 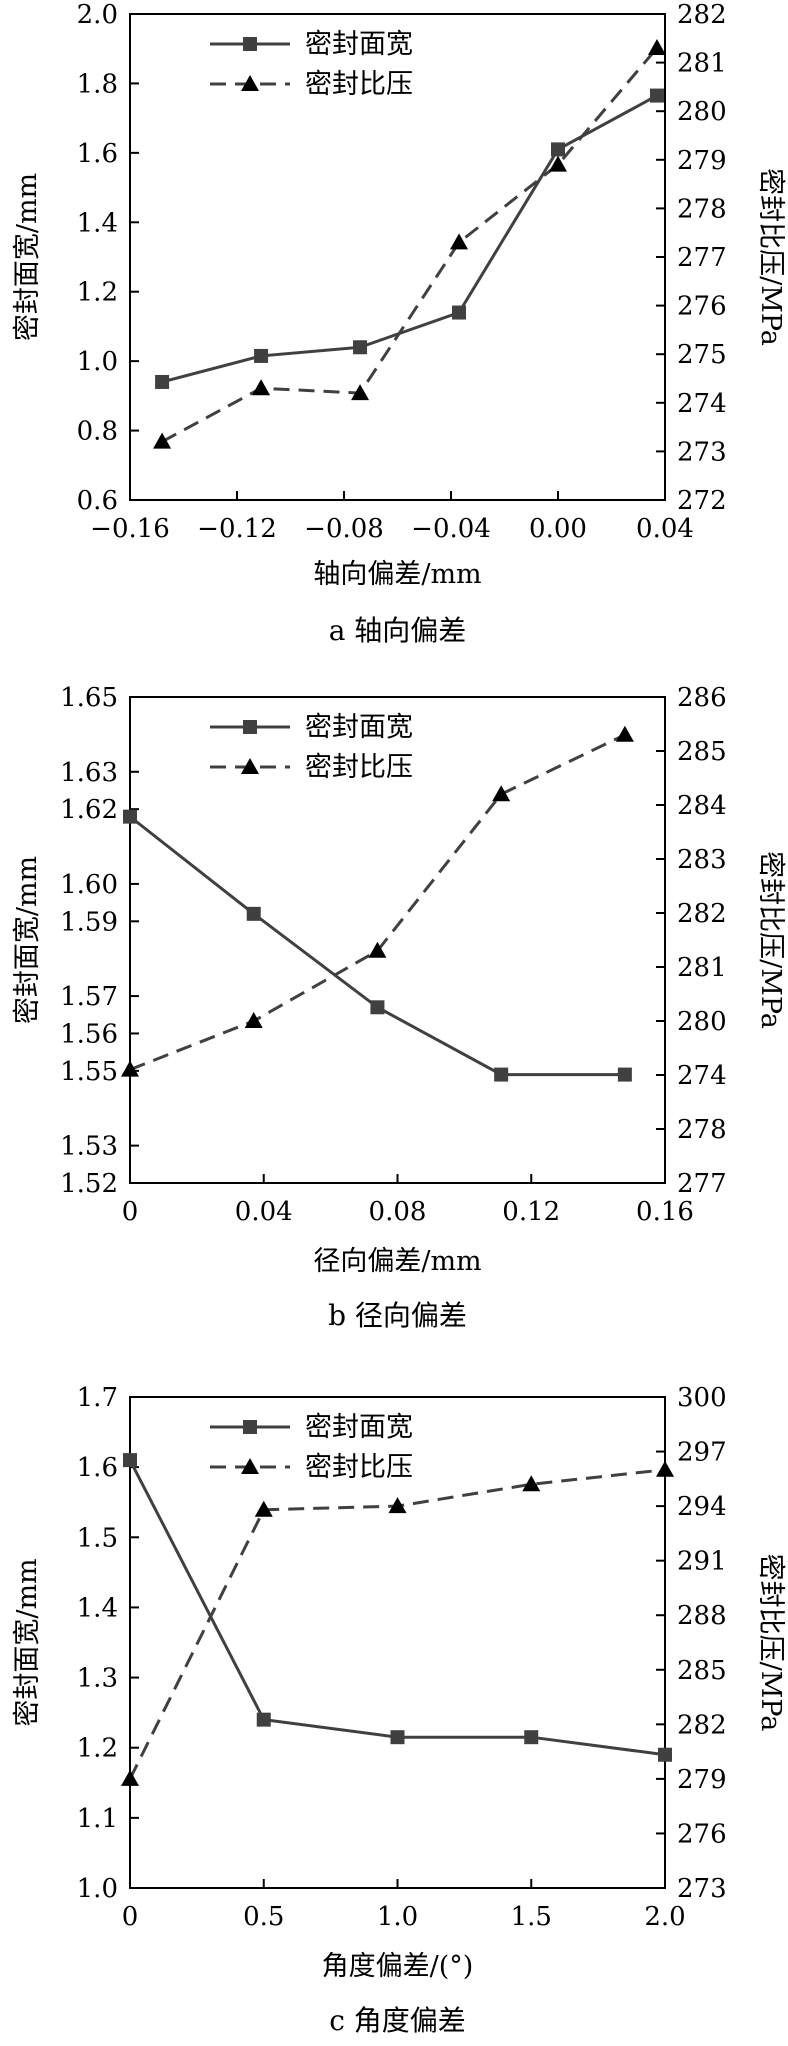 What do you see at coordinates (344, 529) in the screenshot?
I see `x-tick-label: −0.08` at bounding box center [344, 529].